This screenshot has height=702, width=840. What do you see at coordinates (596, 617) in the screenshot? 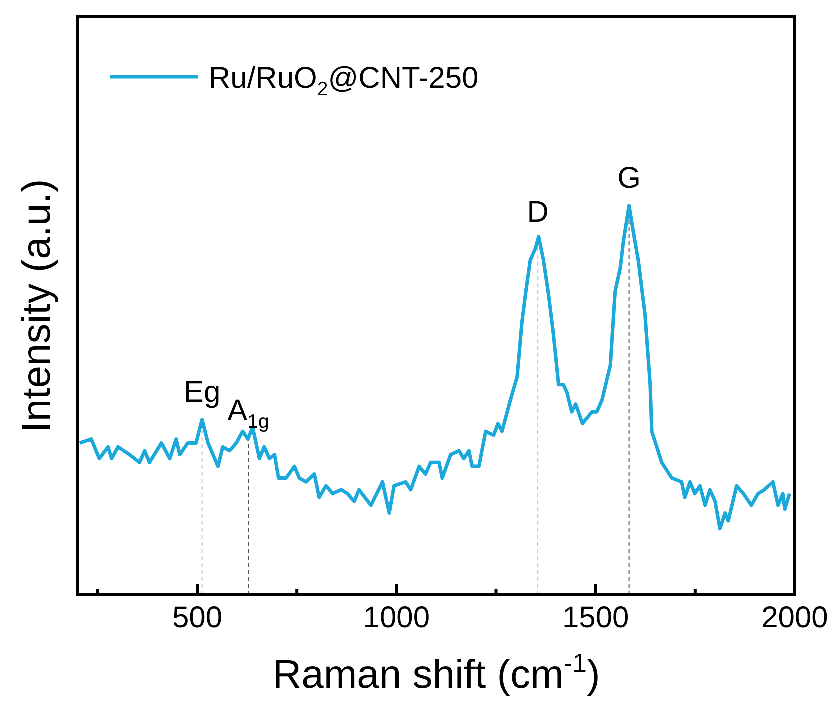
I see `x-tick-label: 1500` at bounding box center [596, 617].